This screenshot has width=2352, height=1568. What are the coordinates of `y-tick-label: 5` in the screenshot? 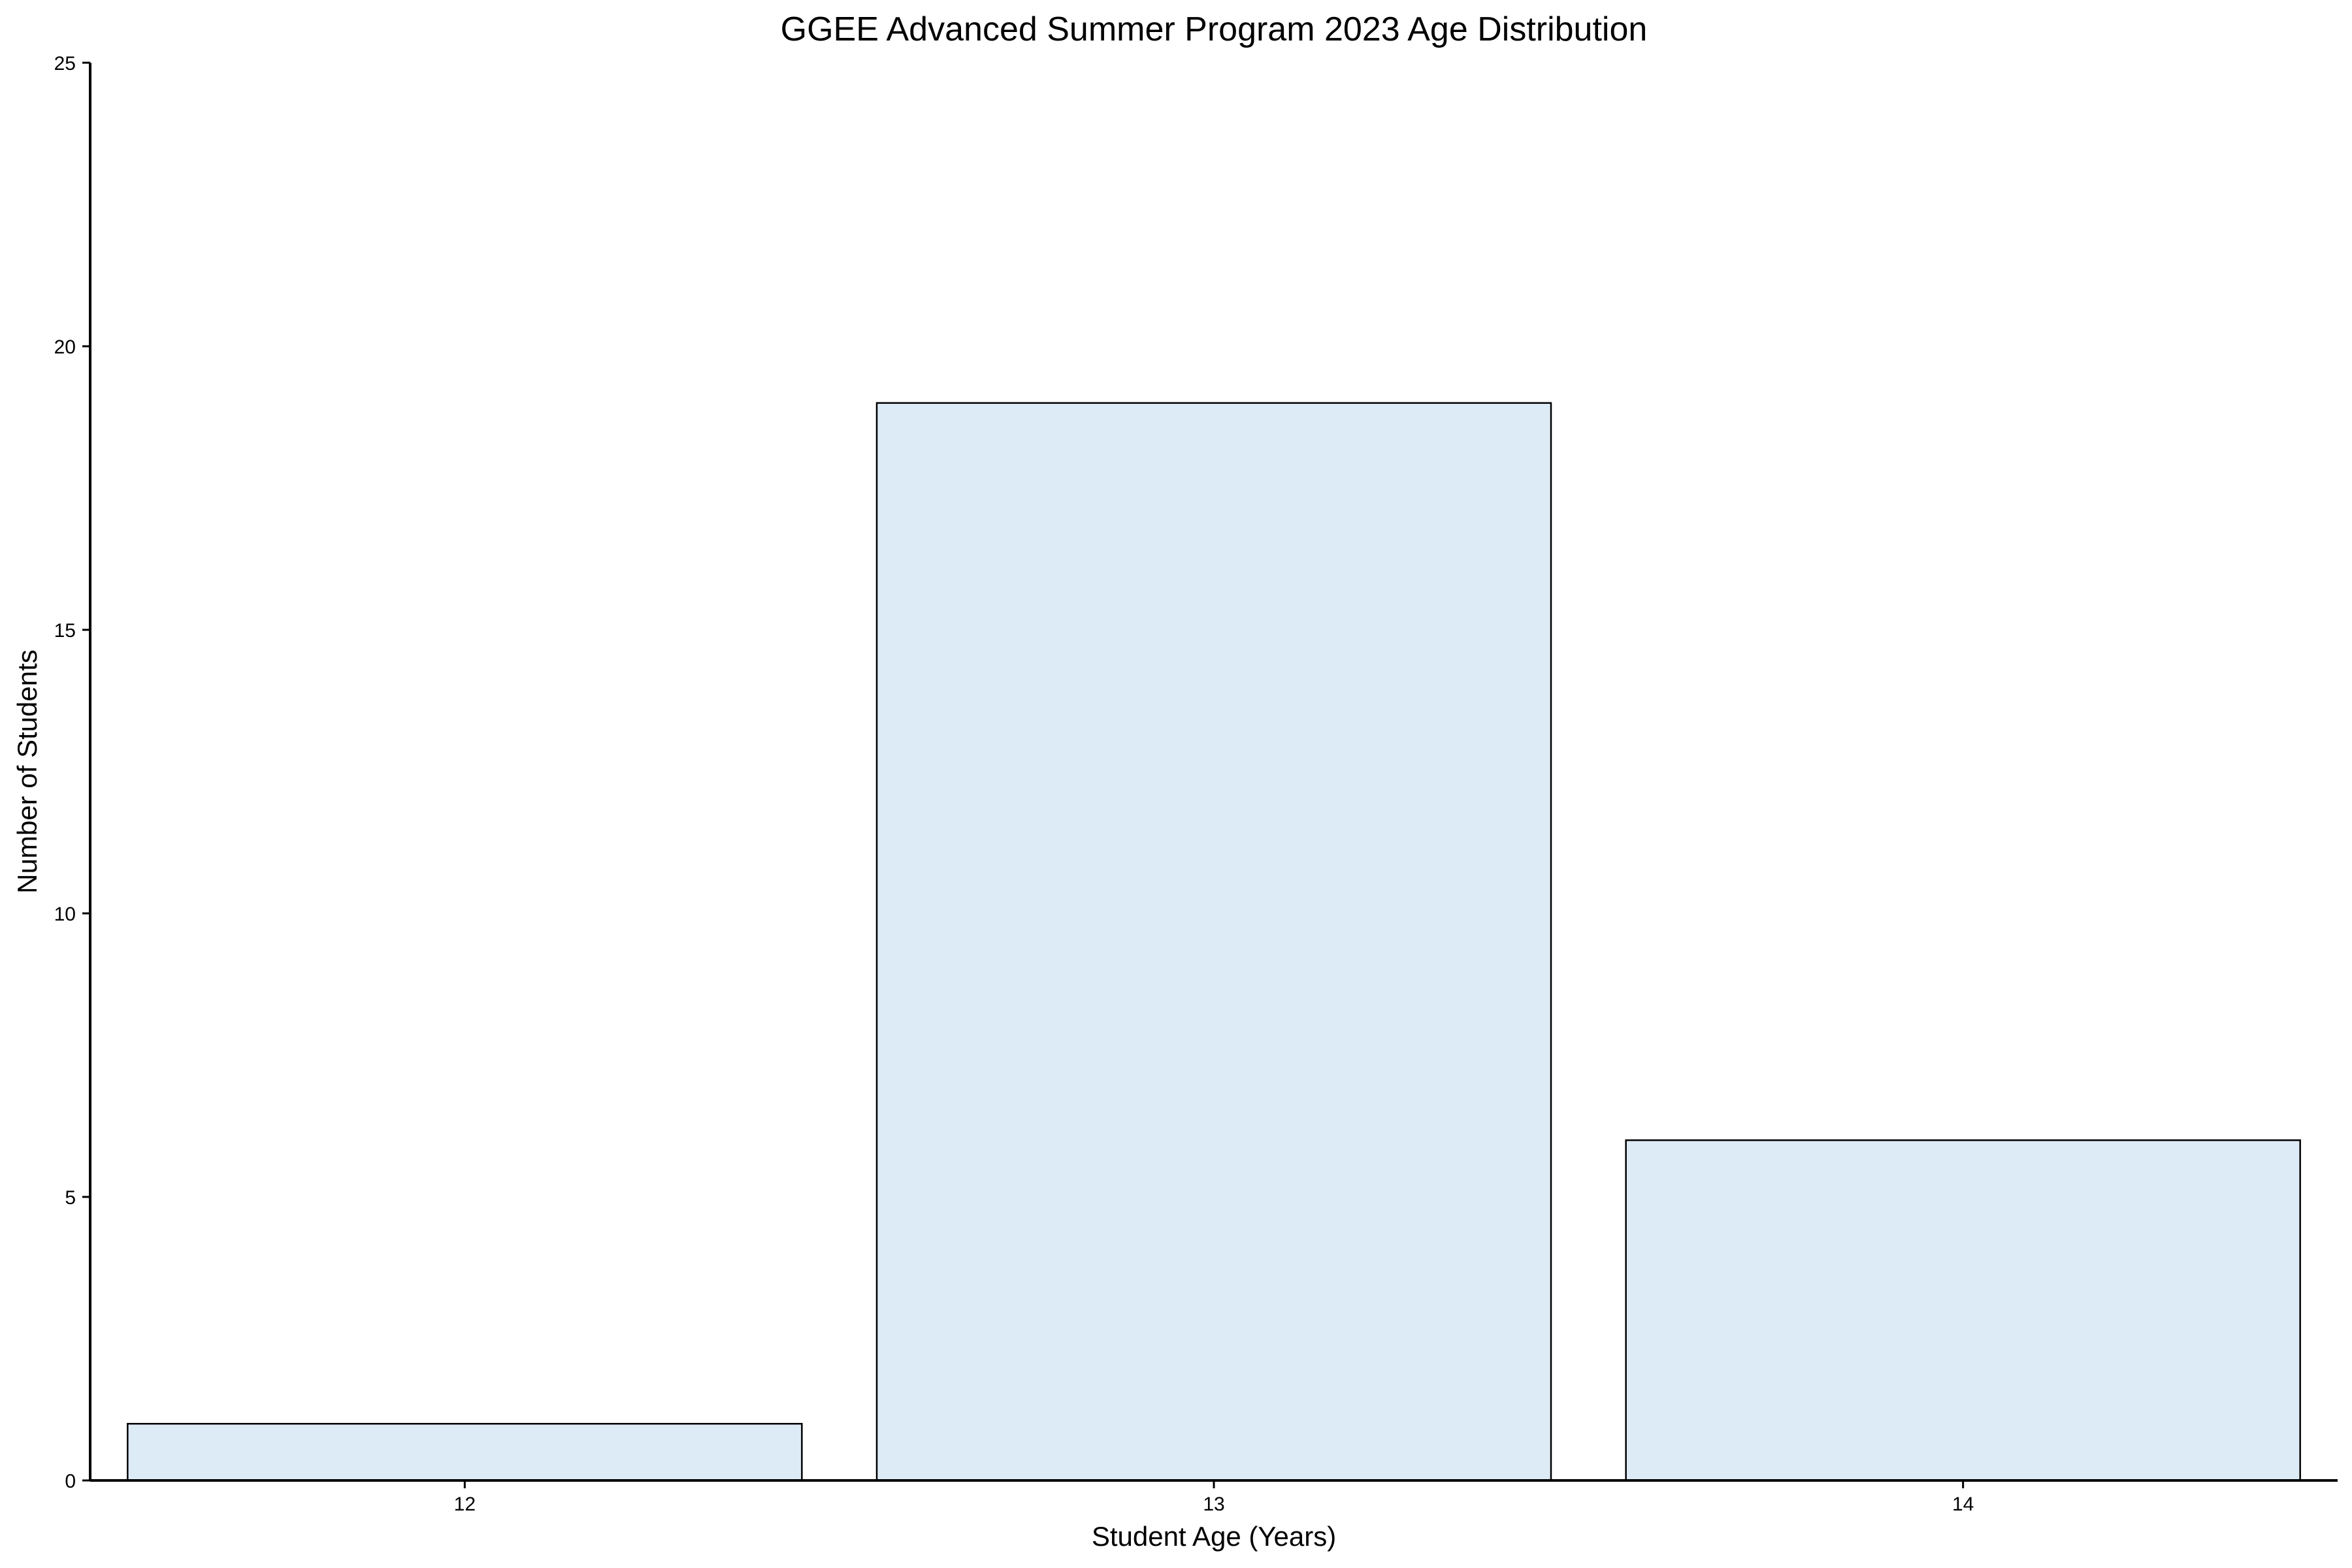 It's located at (70, 1198).